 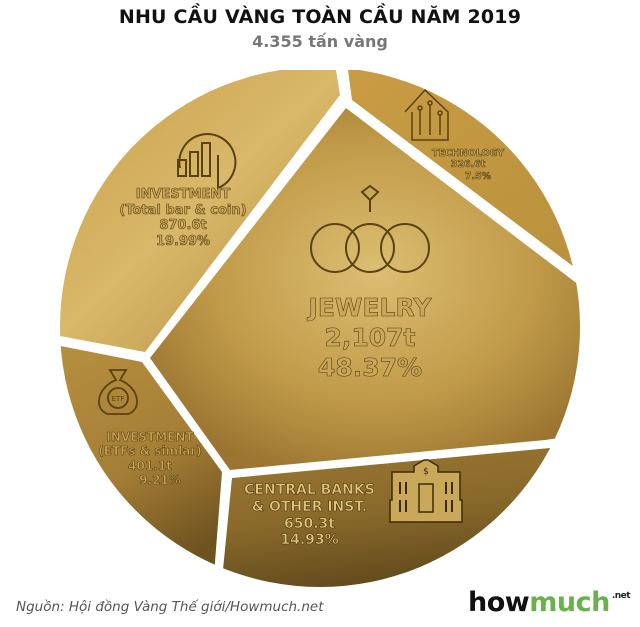 I want to click on logo-net: .net, so click(x=621, y=596).